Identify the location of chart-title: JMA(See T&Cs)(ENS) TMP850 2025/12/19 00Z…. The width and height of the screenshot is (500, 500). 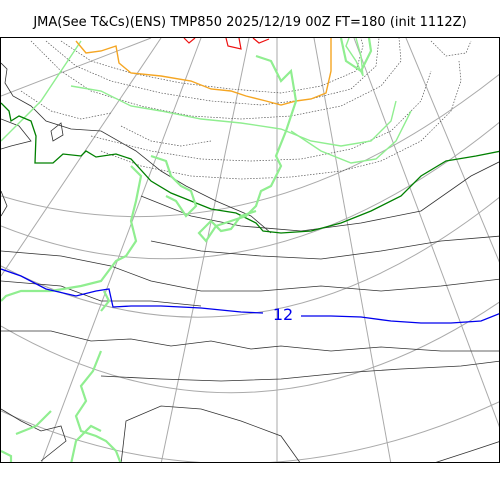
(250, 22).